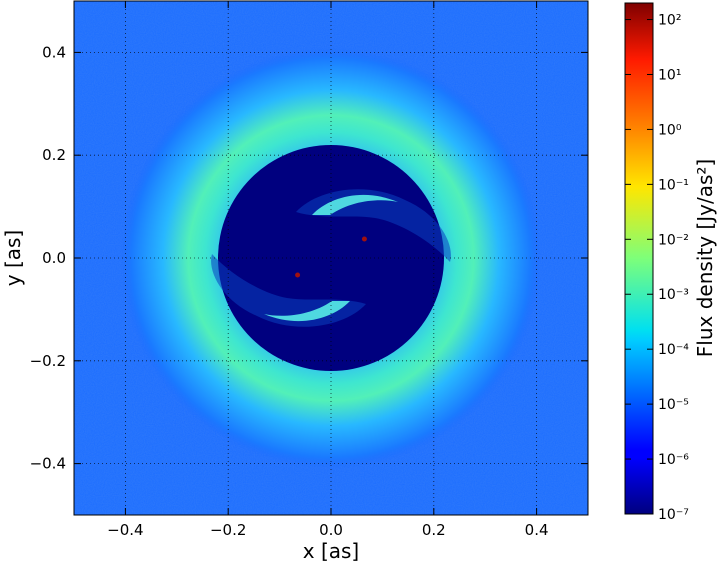 The width and height of the screenshot is (724, 564). What do you see at coordinates (669, 75) in the screenshot?
I see `colorbar-tick-label: 10¹` at bounding box center [669, 75].